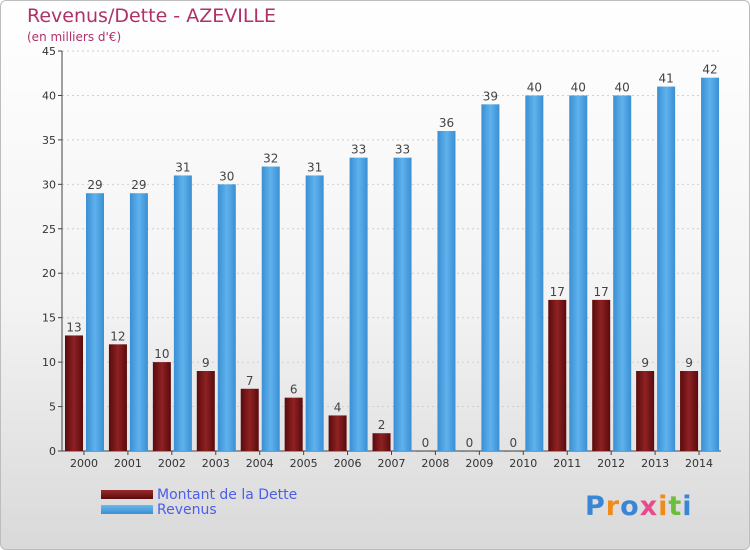  What do you see at coordinates (127, 509) in the screenshot?
I see `legend-swatch-revenus` at bounding box center [127, 509].